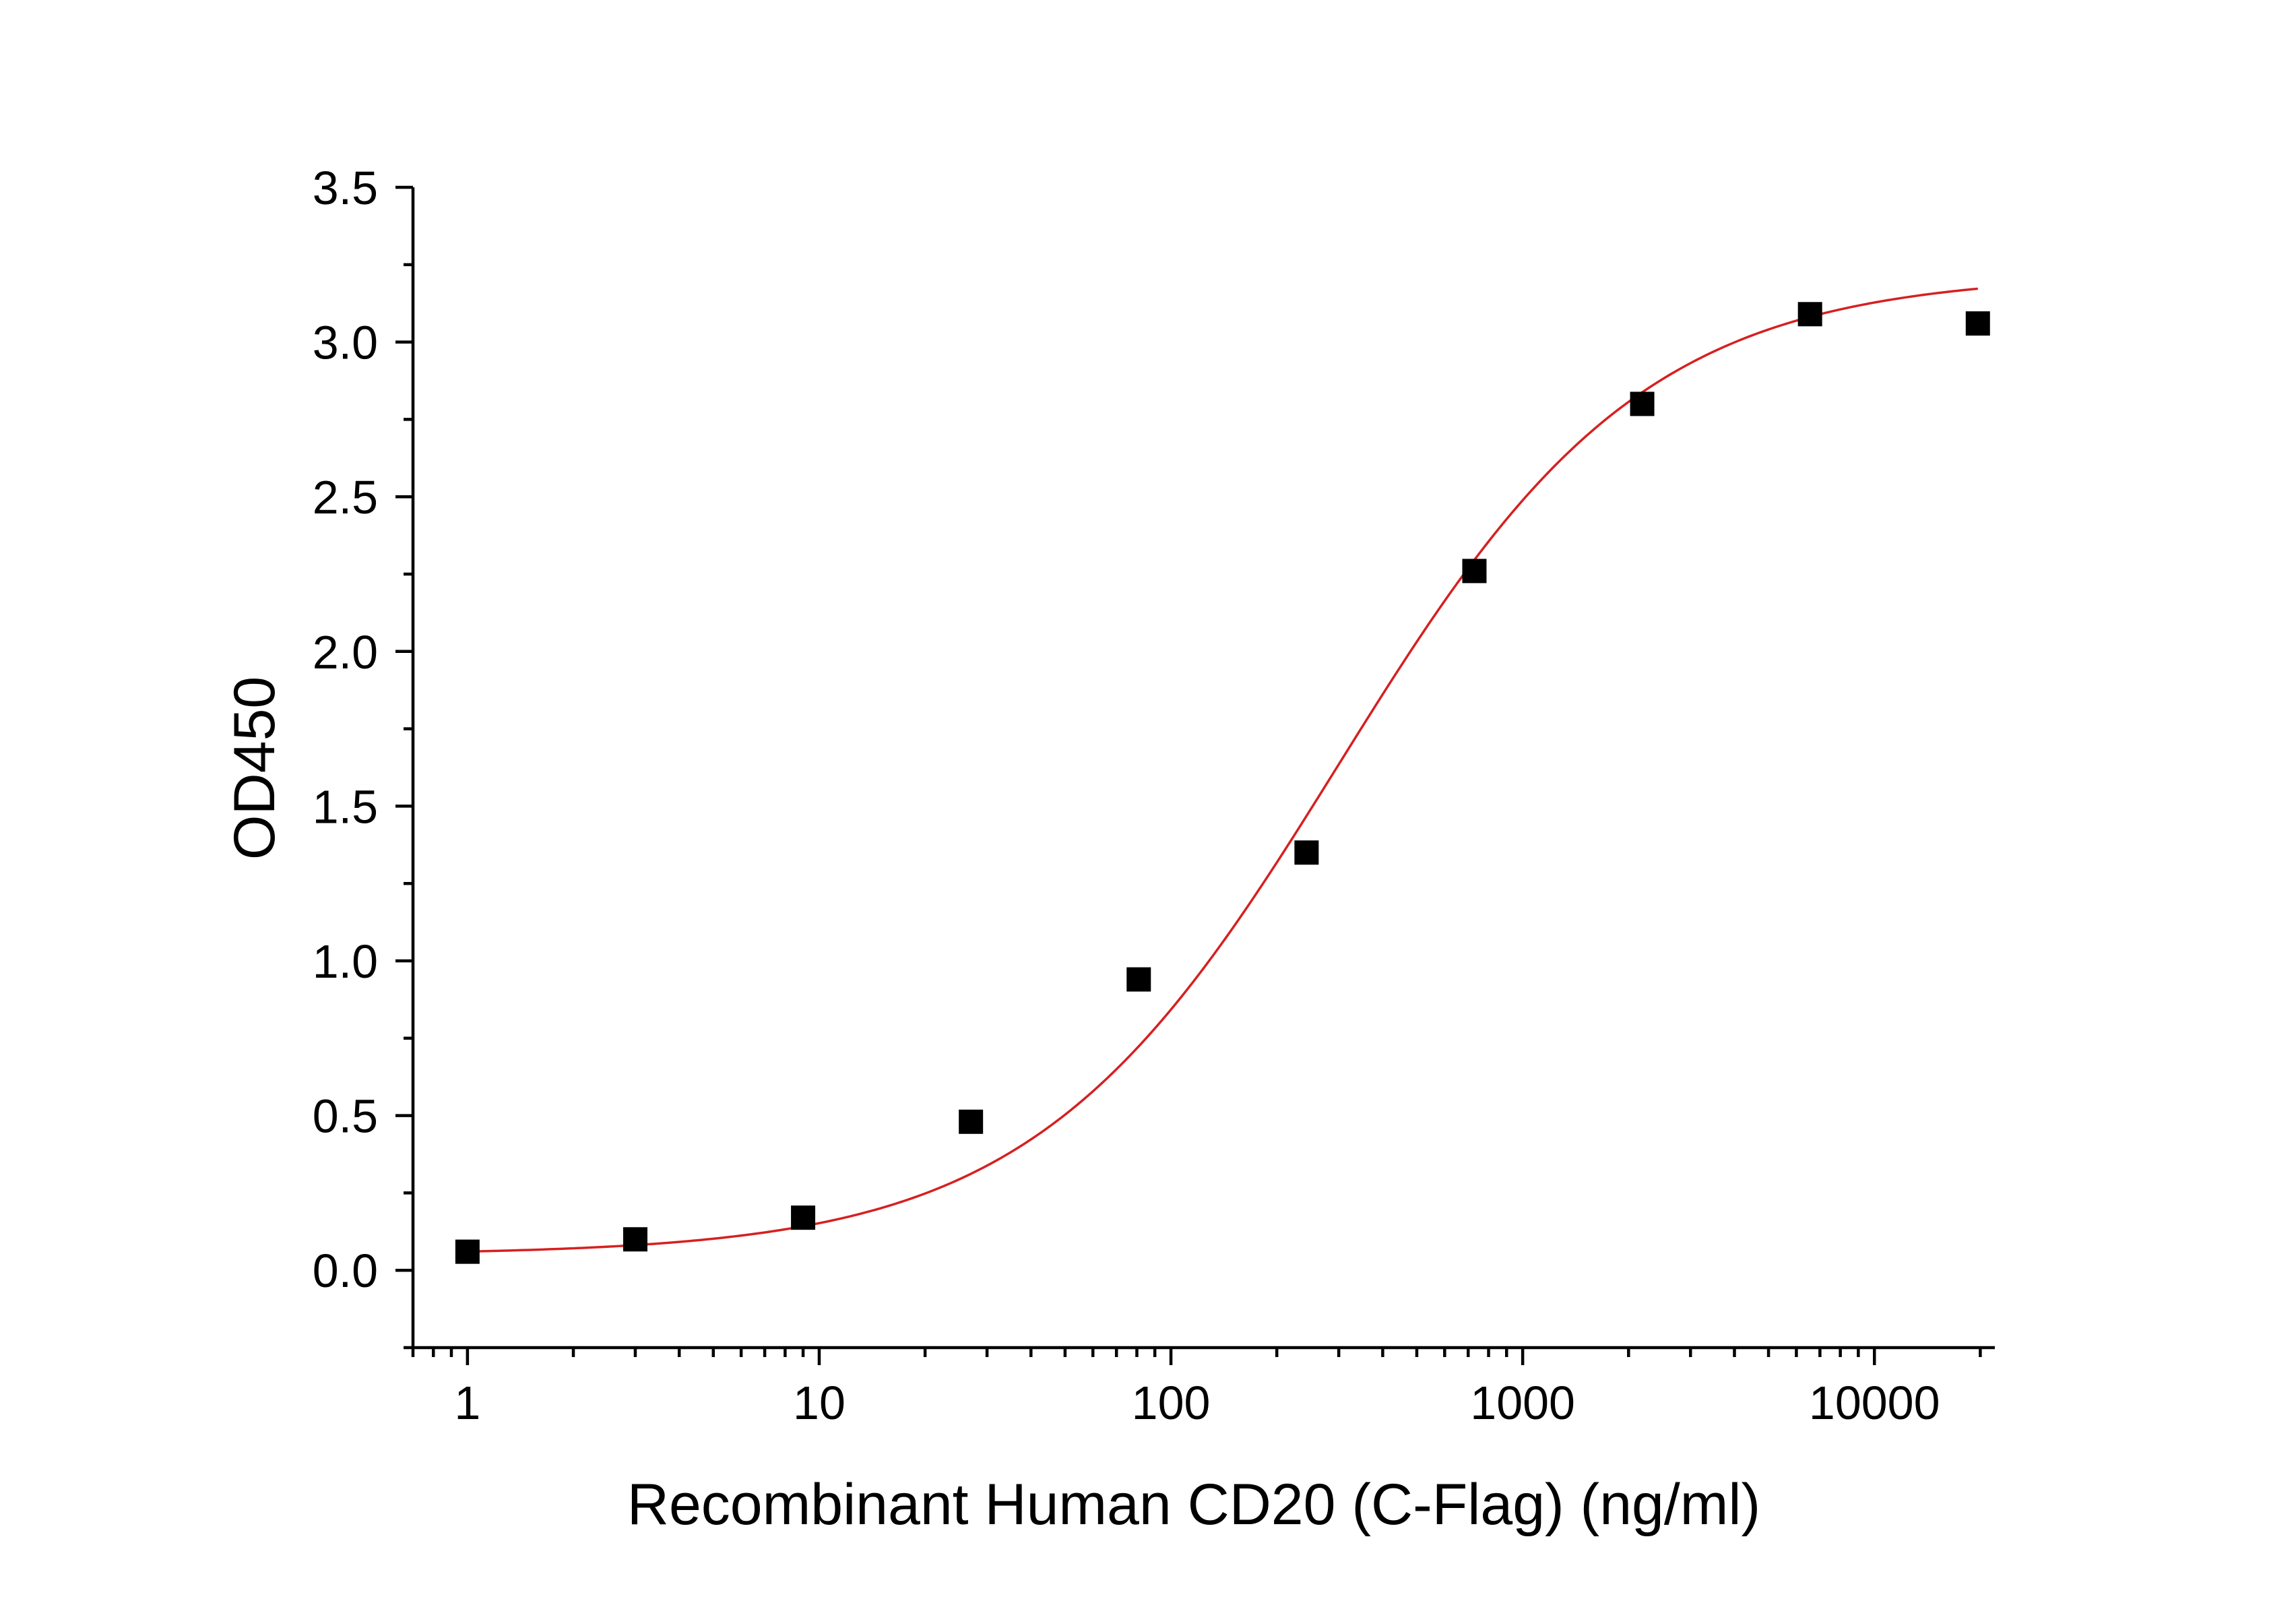  I want to click on y-tick-label: 2.5, so click(345, 497).